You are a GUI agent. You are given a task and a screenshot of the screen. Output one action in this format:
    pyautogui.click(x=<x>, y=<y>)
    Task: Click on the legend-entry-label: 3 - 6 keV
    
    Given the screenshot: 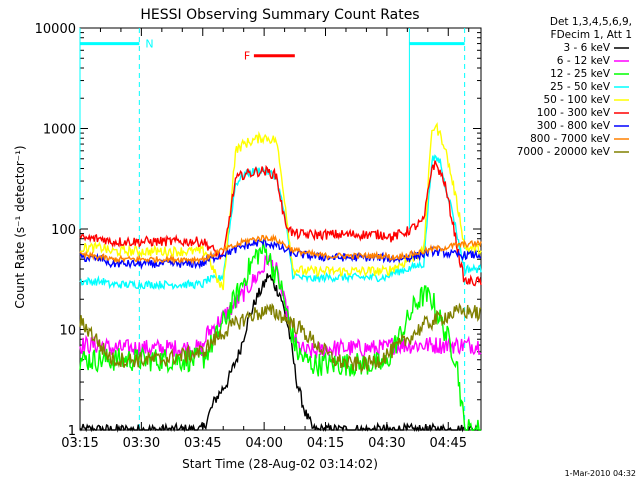 What is the action you would take?
    pyautogui.click(x=586, y=48)
    